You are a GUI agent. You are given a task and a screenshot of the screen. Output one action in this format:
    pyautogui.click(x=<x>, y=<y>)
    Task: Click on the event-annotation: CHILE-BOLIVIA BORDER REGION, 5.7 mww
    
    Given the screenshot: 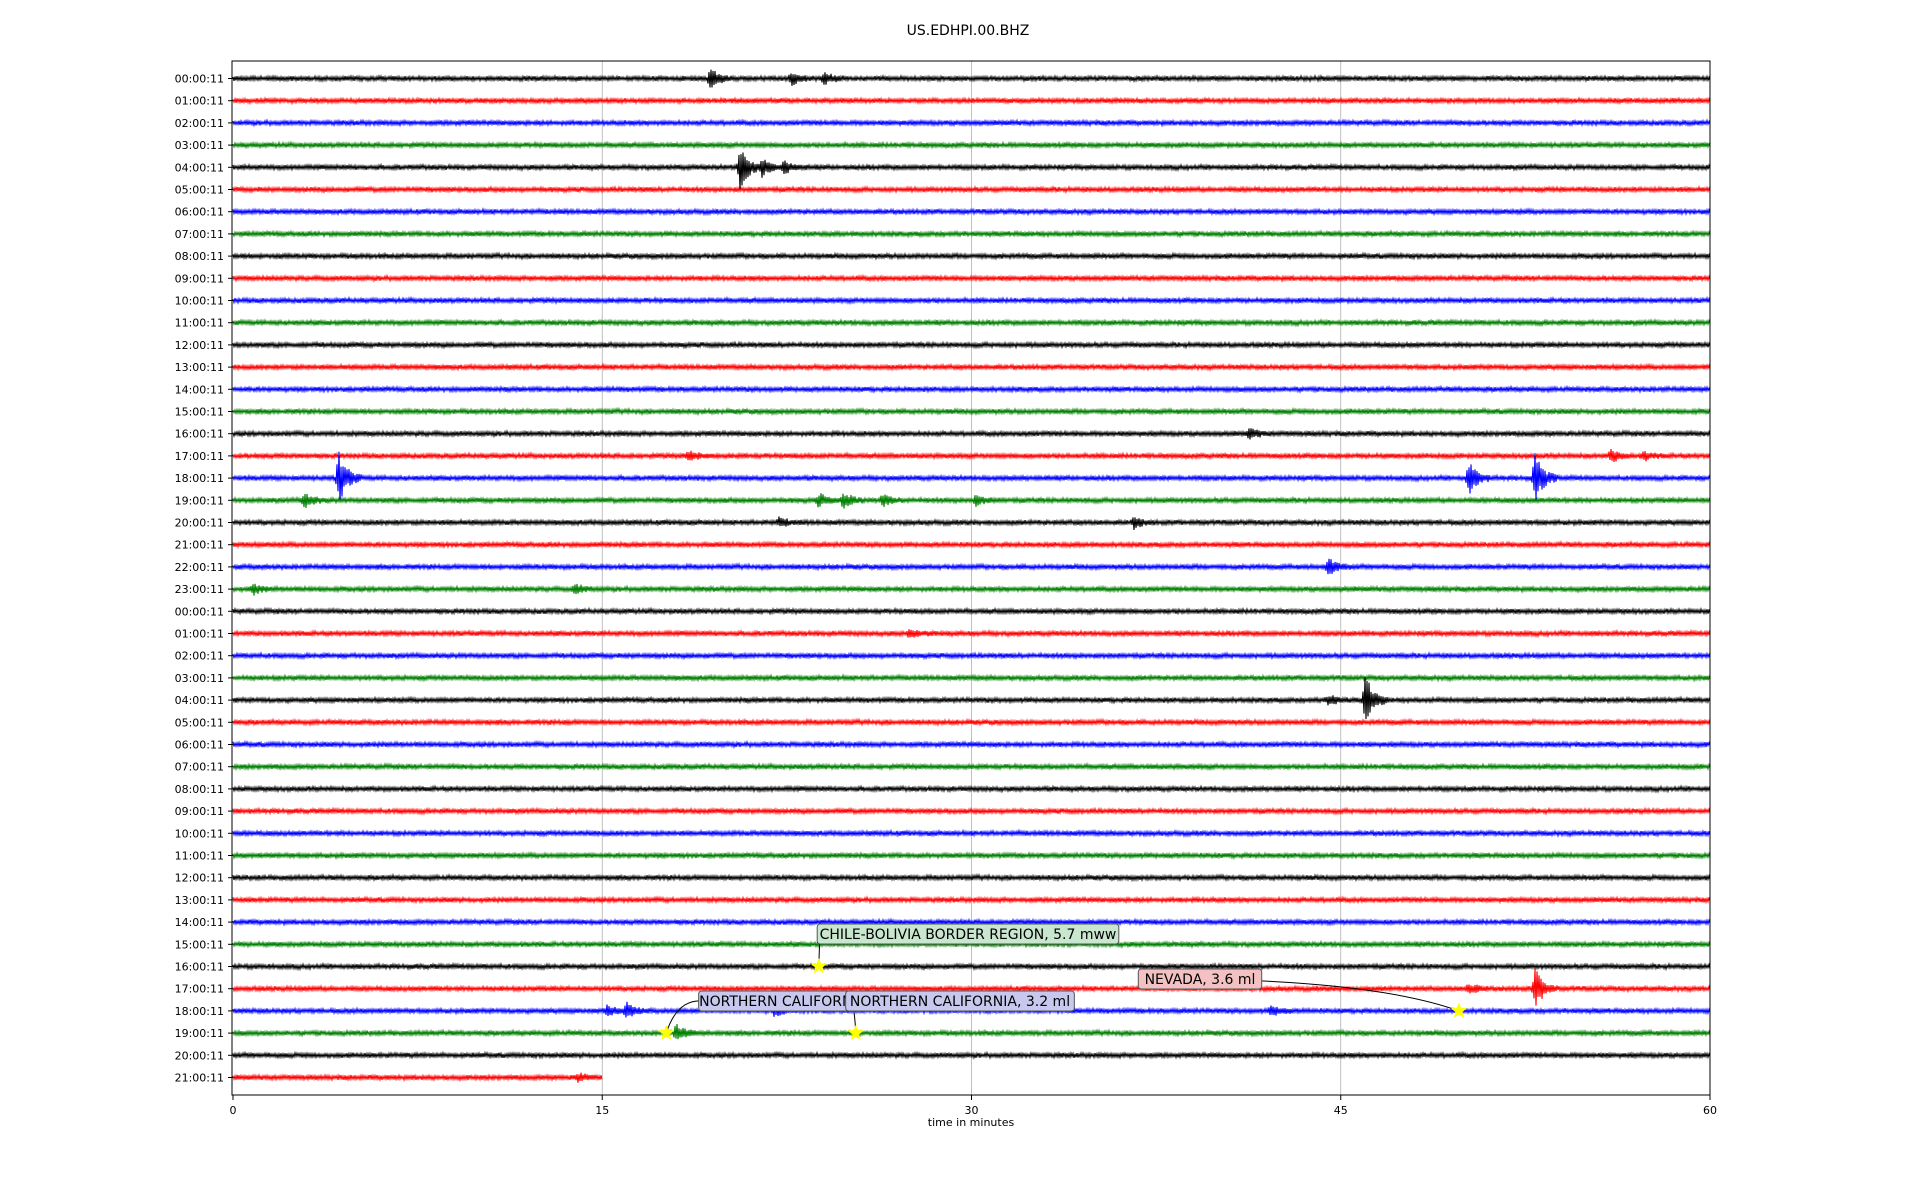 What is the action you would take?
    pyautogui.click(x=965, y=948)
    